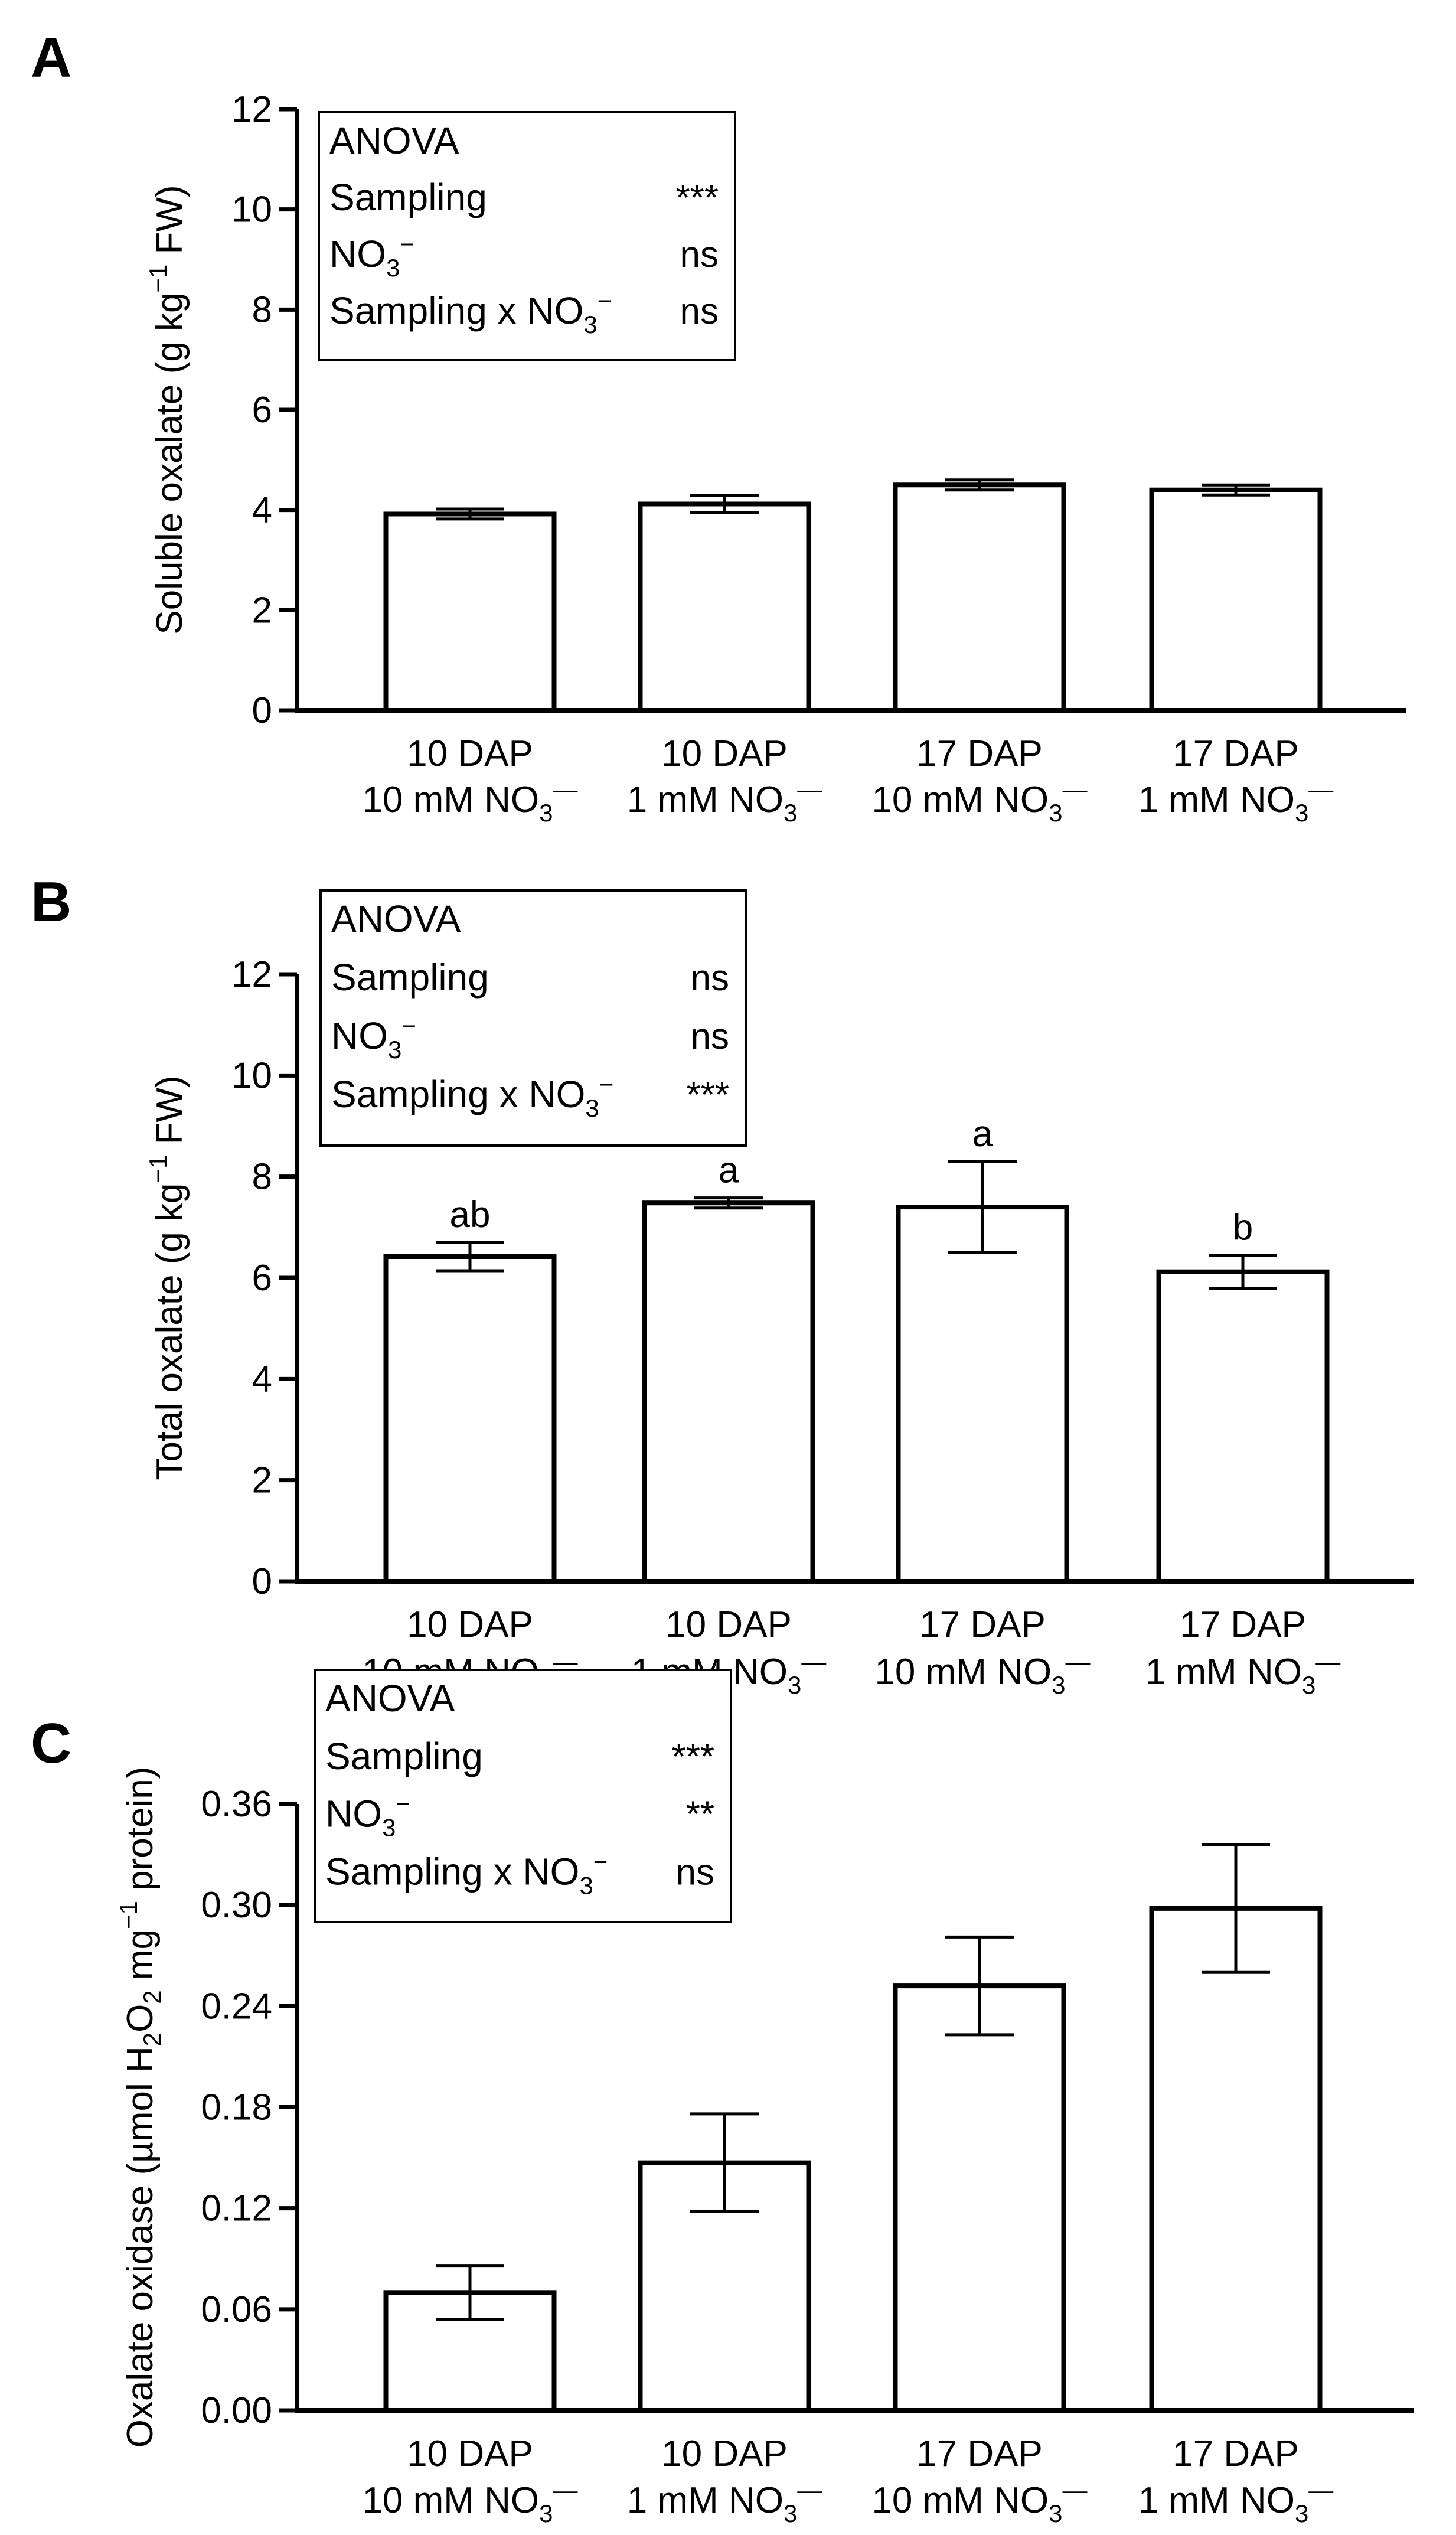 The image size is (1456, 2535). What do you see at coordinates (169, 464) in the screenshot?
I see `y-label-text: Soluble oxalate (g kg` at bounding box center [169, 464].